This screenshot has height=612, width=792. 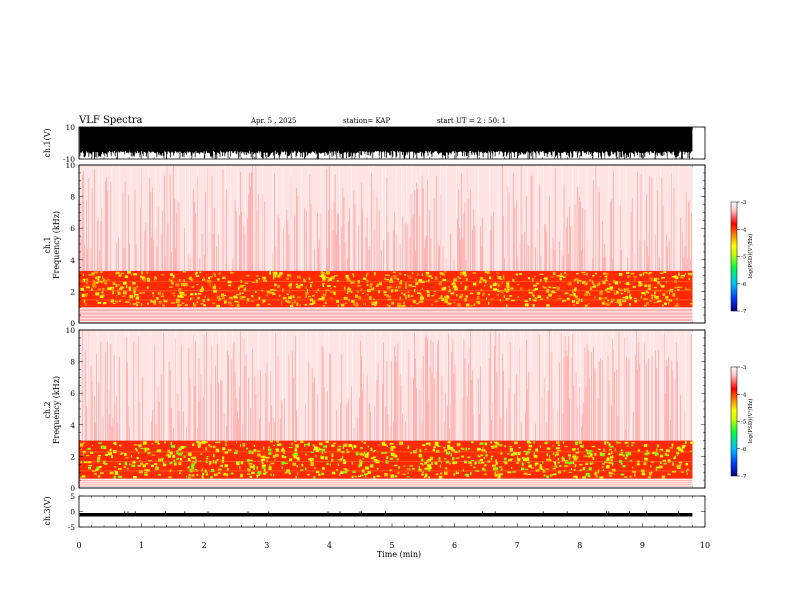 I want to click on date-label: Apr. 5 , 2025, so click(x=273, y=121).